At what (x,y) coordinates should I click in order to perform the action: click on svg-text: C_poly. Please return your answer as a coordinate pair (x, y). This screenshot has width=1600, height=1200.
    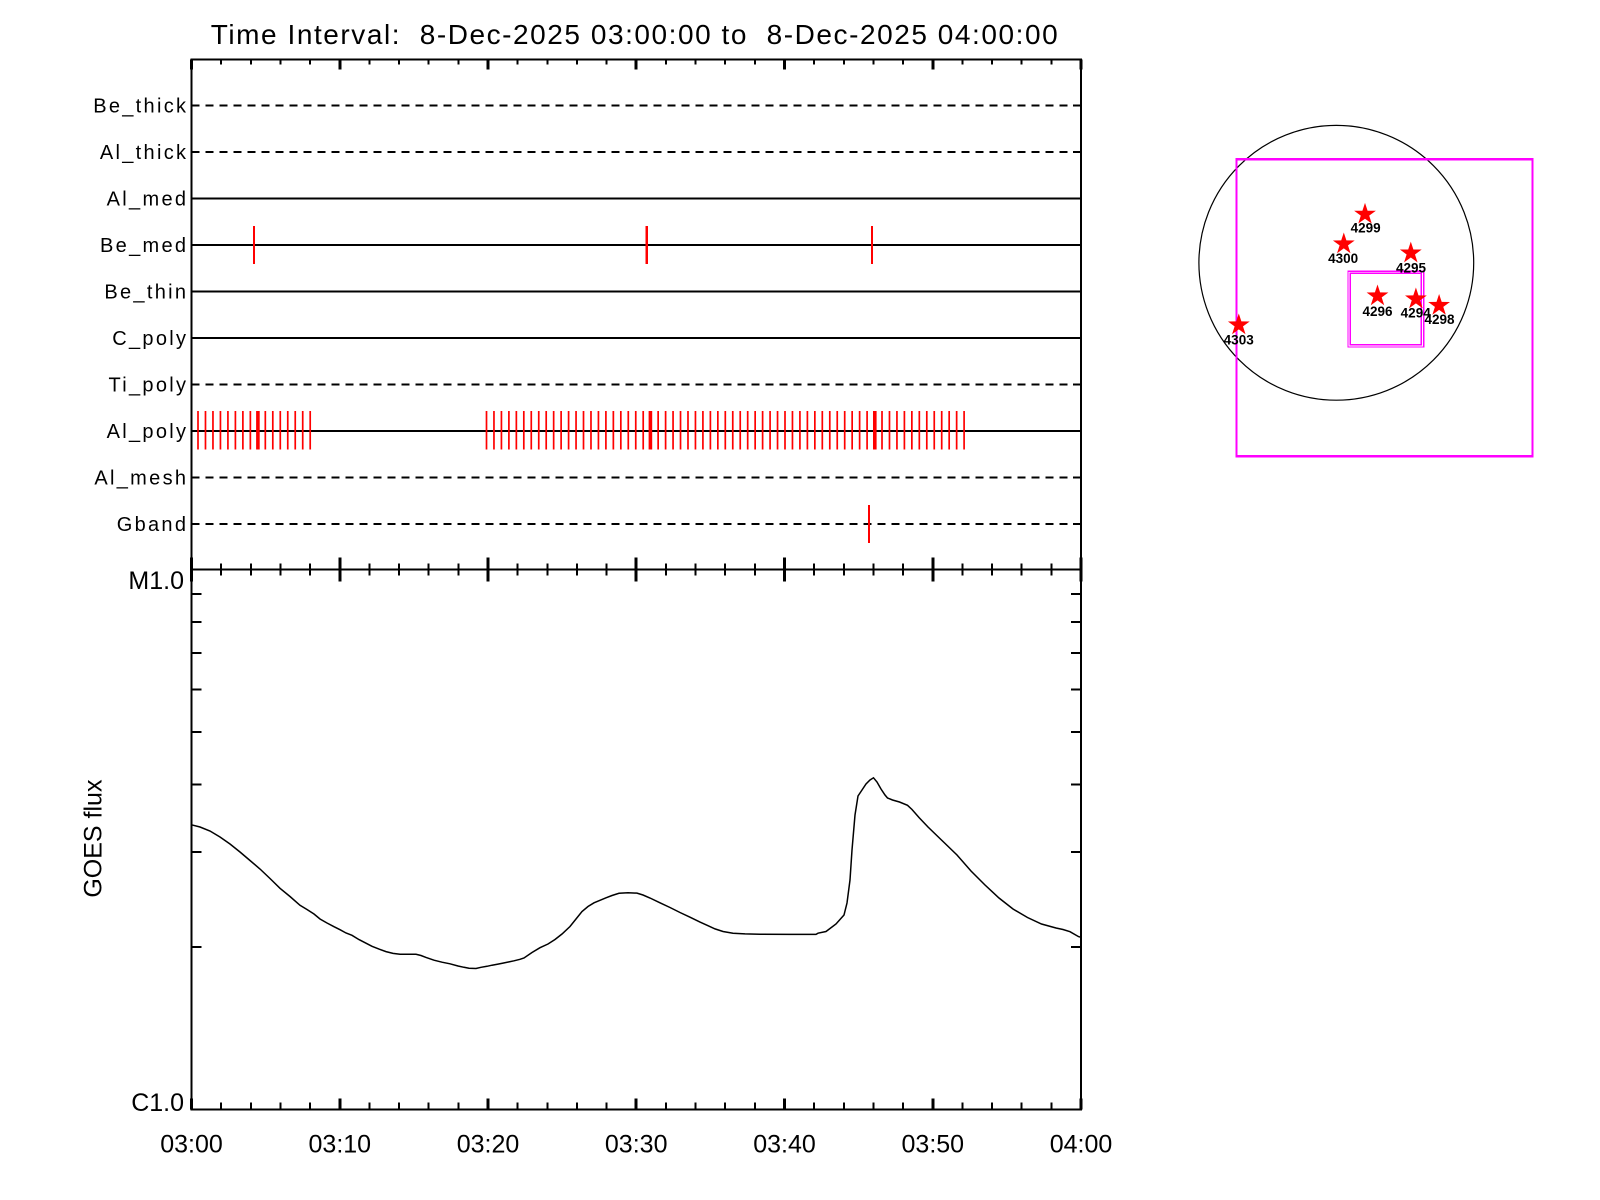
    Looking at the image, I should click on (150, 339).